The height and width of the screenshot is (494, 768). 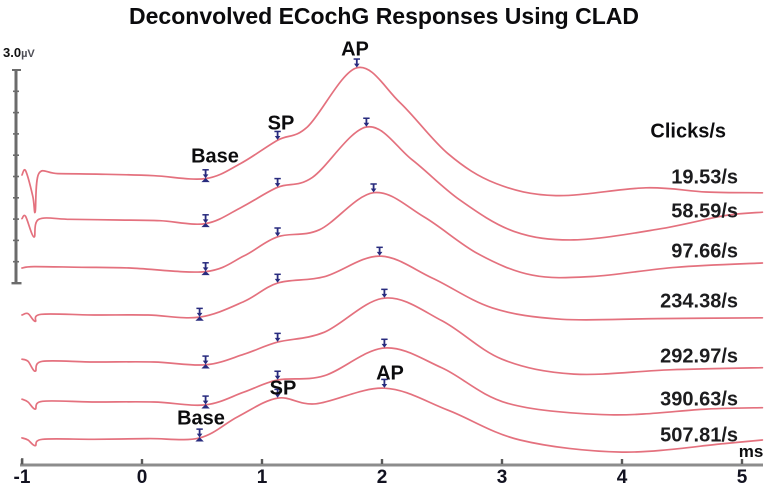 I want to click on x-tick-label--1: -1, so click(x=22, y=477).